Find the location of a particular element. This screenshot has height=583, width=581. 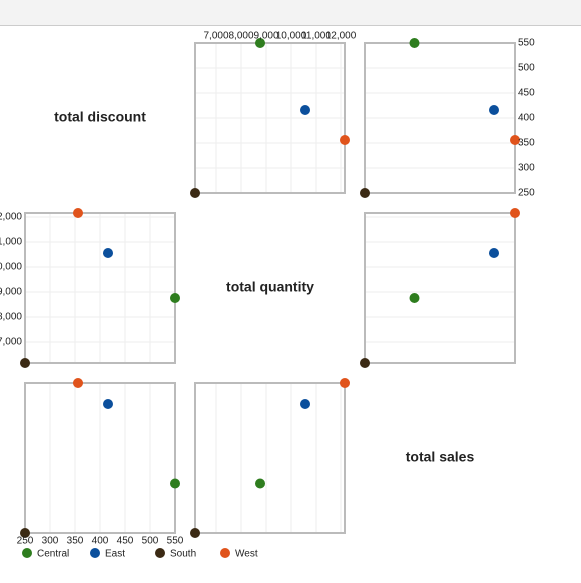

y-tick-label: 10,000 is located at coordinates (11, 267).